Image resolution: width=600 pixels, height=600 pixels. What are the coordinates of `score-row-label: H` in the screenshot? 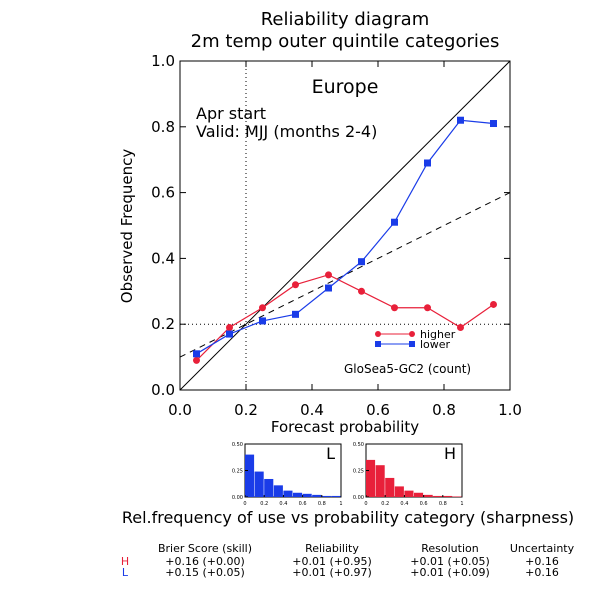 It's located at (125, 561).